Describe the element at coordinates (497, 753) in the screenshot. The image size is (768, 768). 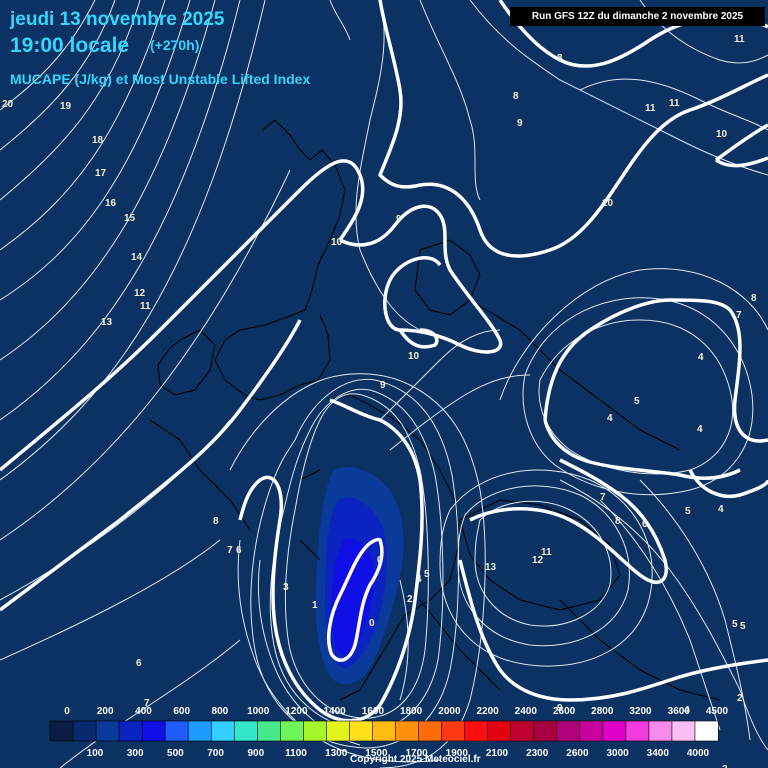
I see `legend-bottom-label: 2100` at that location.